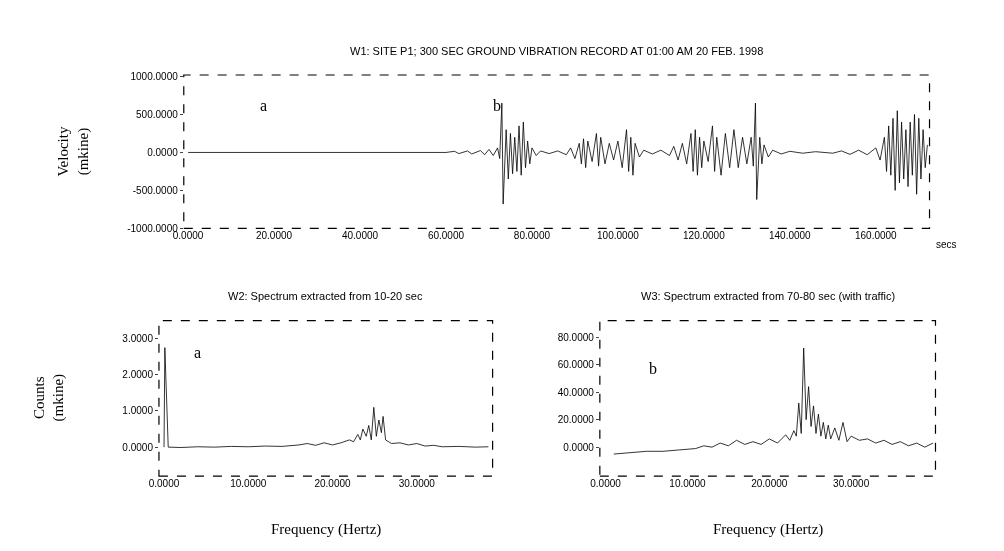 The height and width of the screenshot is (551, 1004). Describe the element at coordinates (73, 151) in the screenshot. I see `y-axis-title: Velocity (mkine)` at that location.